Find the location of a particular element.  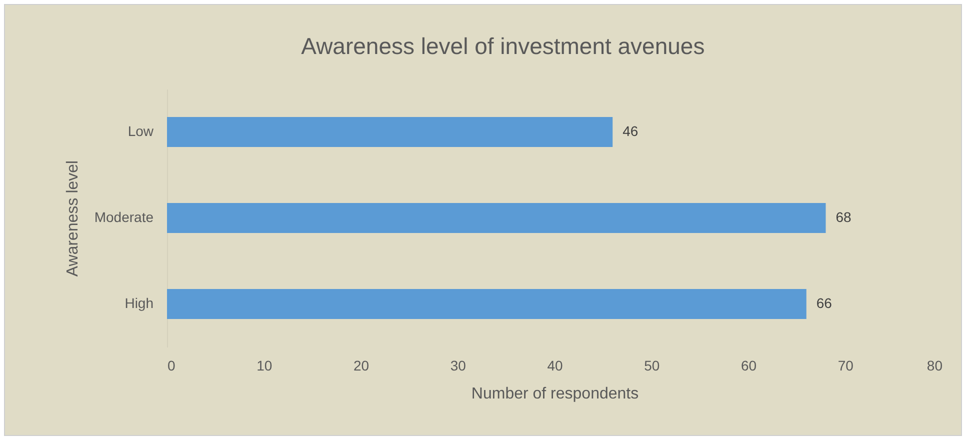

data-label: 66 is located at coordinates (824, 303).